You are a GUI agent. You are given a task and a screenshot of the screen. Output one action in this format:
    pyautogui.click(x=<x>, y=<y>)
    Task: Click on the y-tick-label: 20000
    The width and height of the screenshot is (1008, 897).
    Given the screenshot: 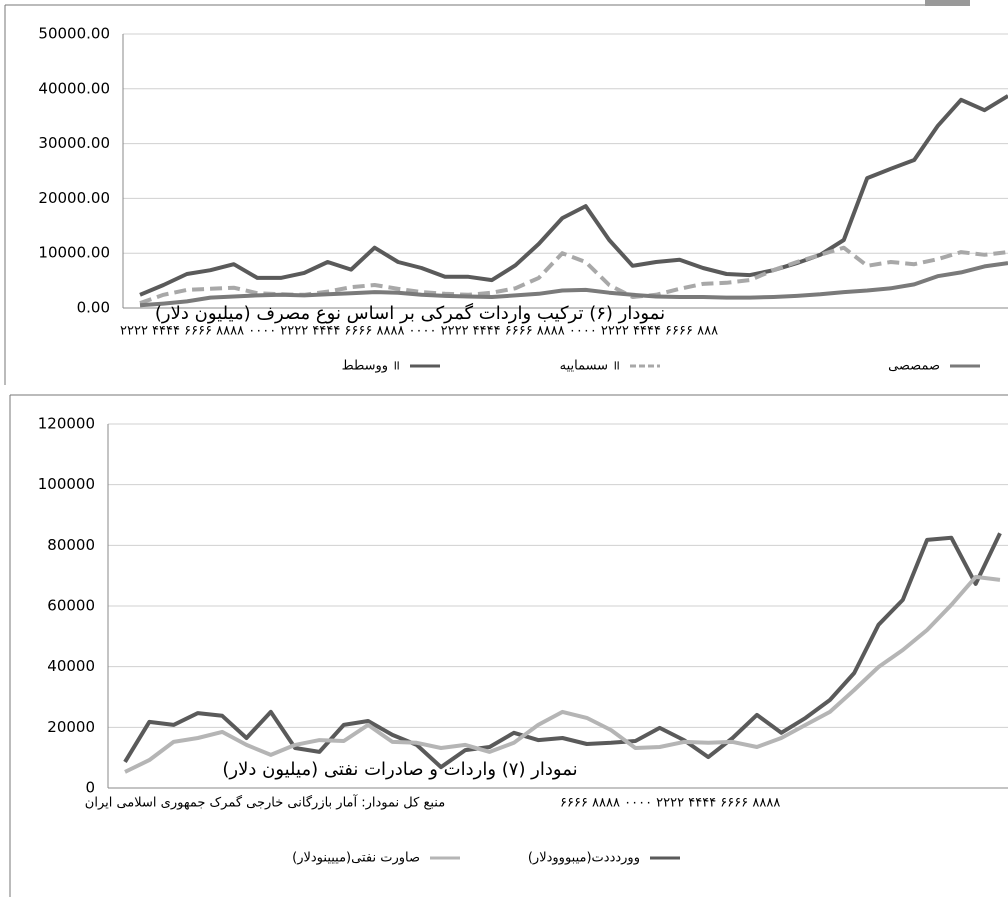 What is the action you would take?
    pyautogui.click(x=71, y=727)
    